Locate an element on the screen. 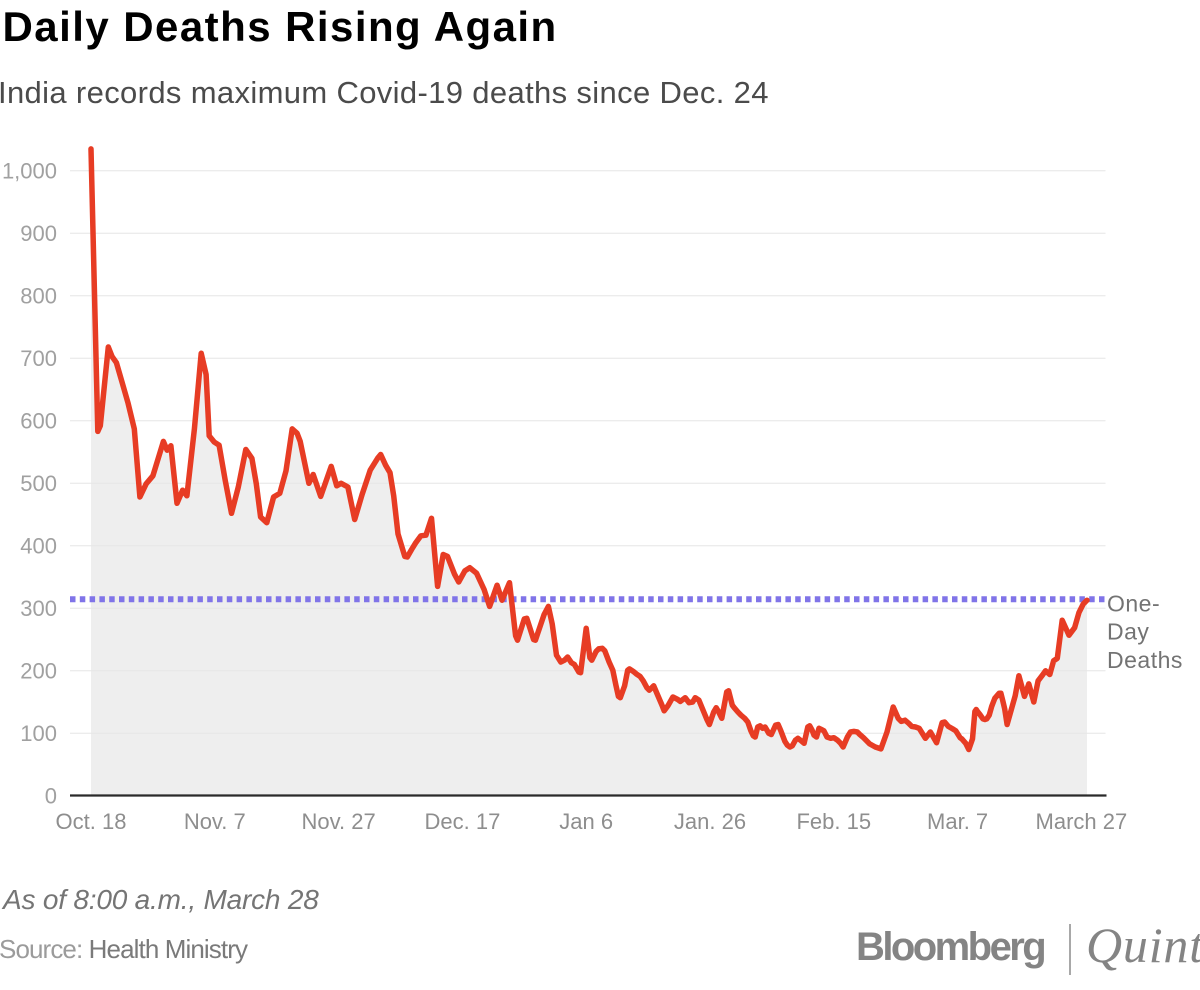  svg-text: March 27 is located at coordinates (1082, 821).